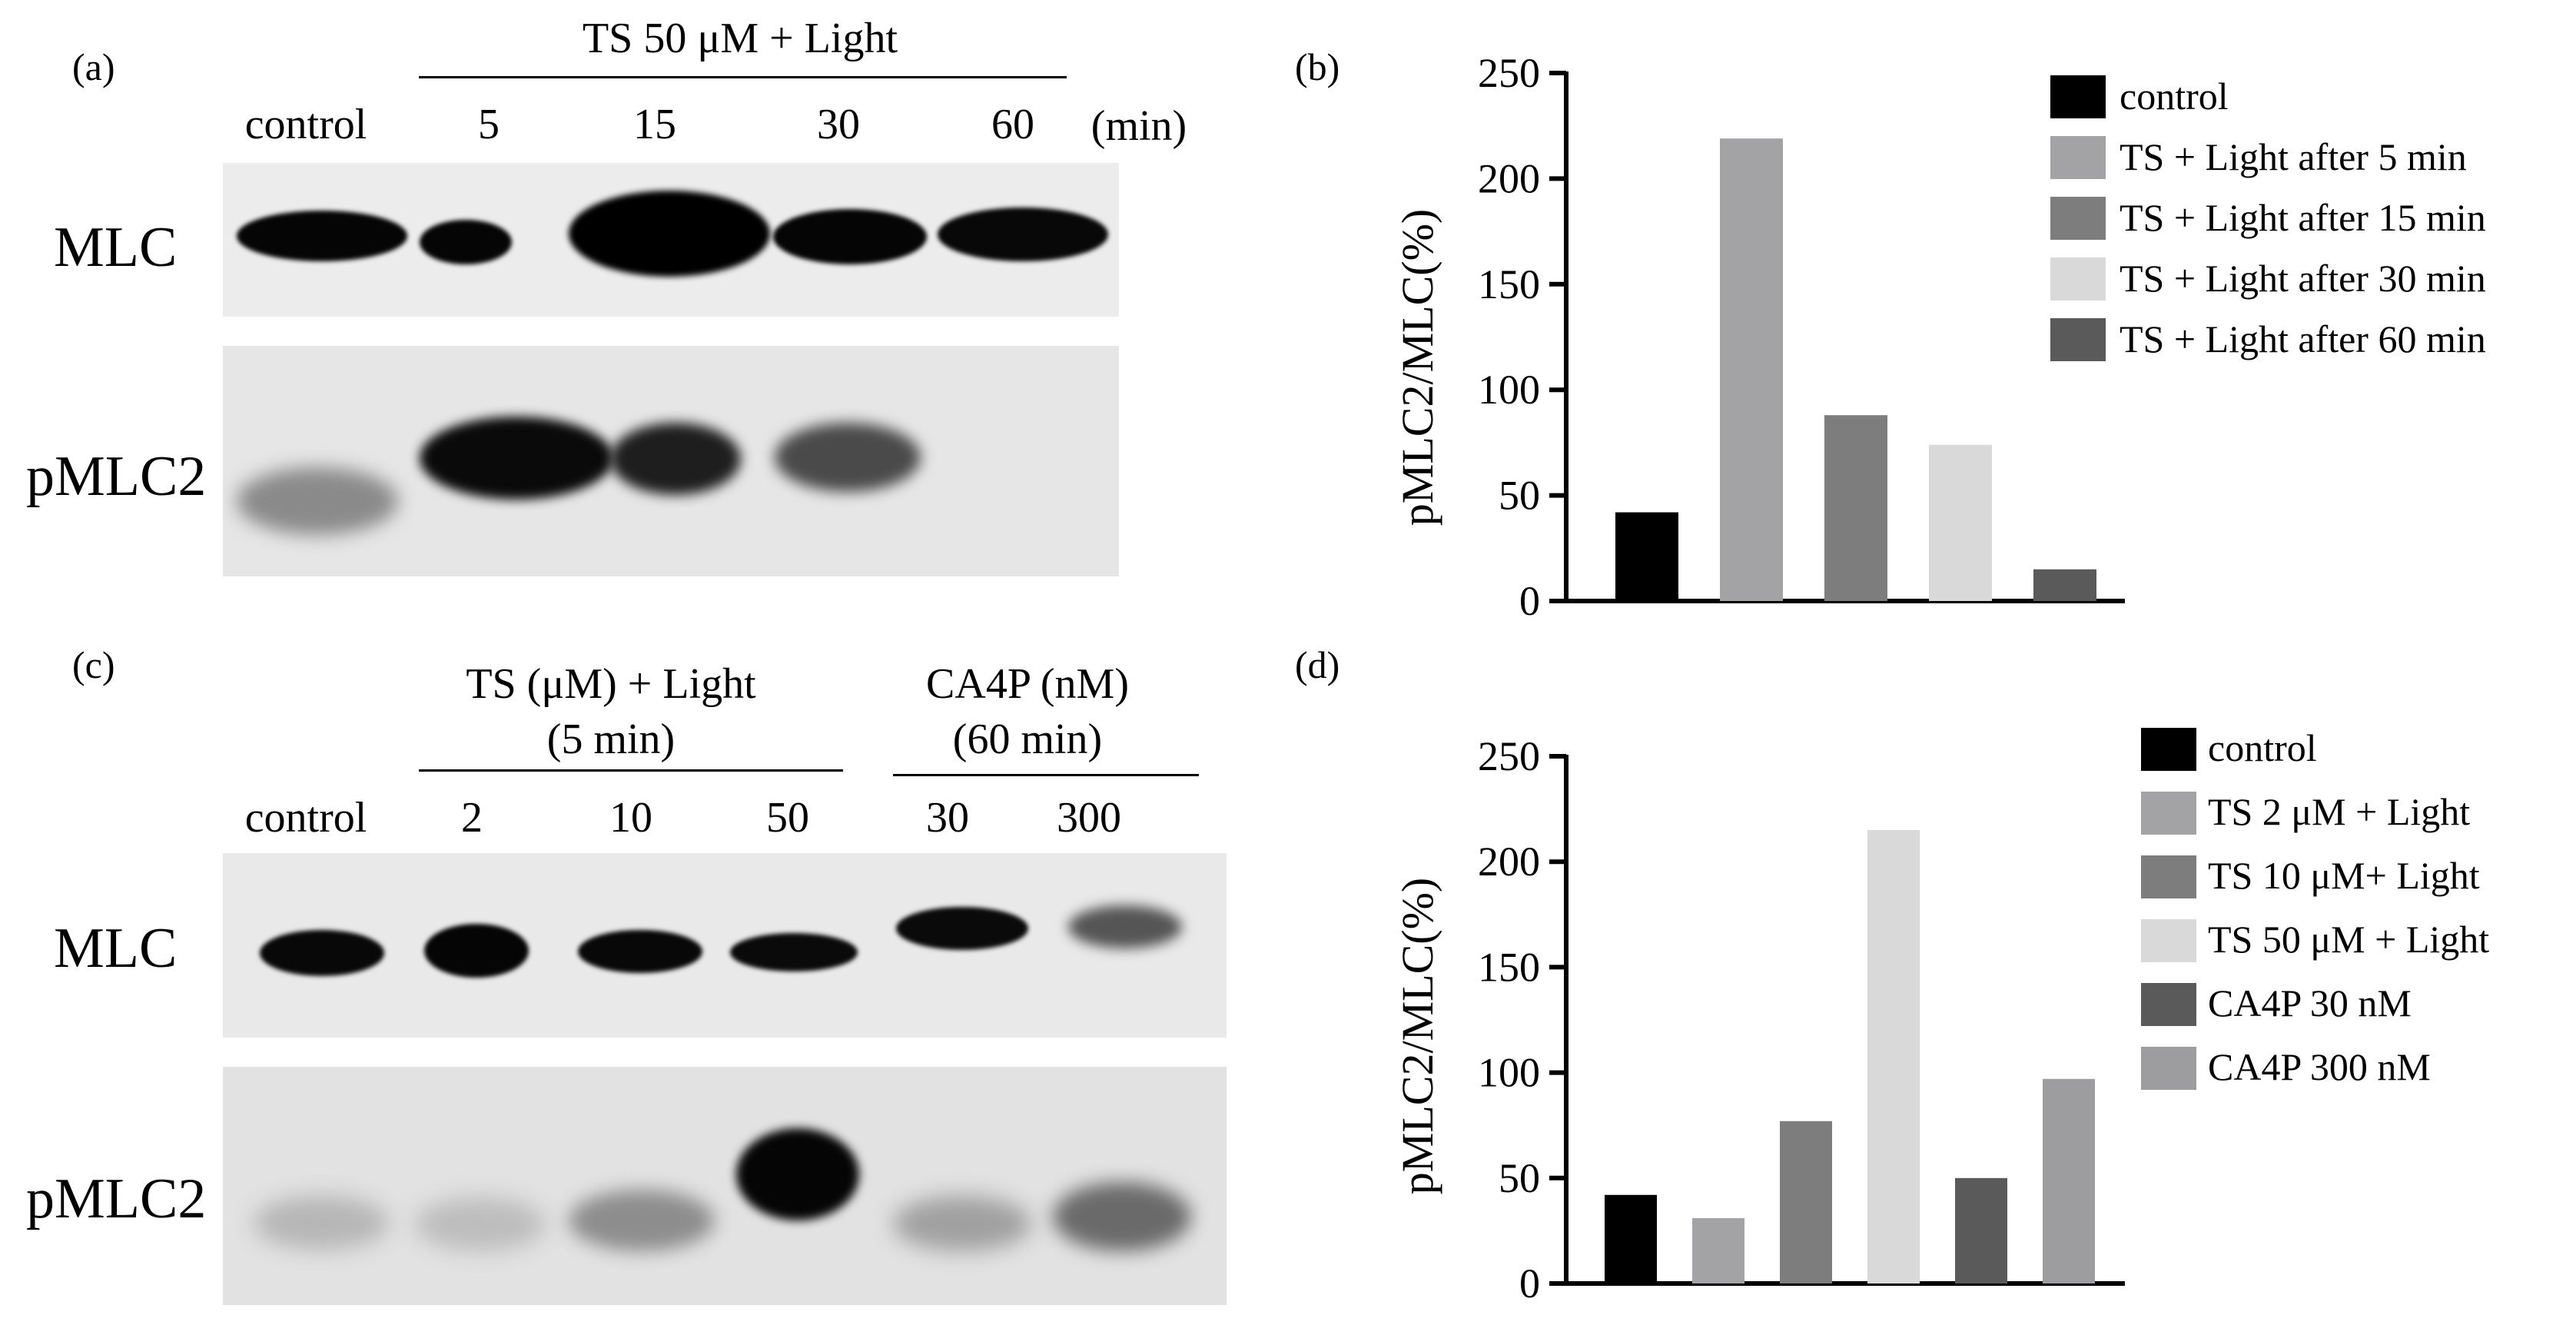 The height and width of the screenshot is (1325, 2576). What do you see at coordinates (1046, 775) in the screenshot?
I see `panel-c-group2-rule` at bounding box center [1046, 775].